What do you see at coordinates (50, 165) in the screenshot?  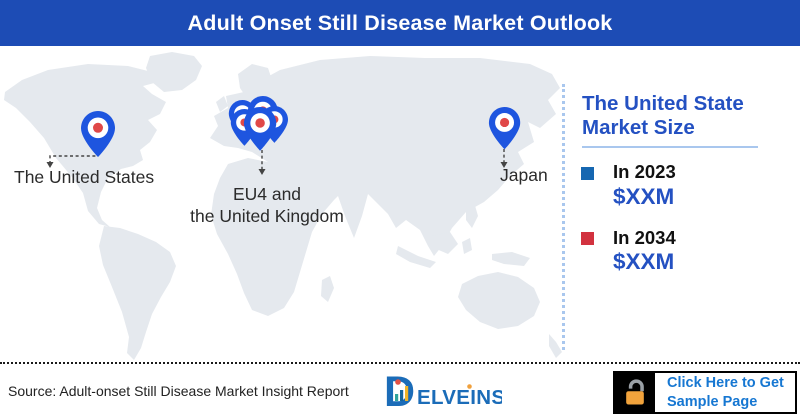 I see `us-leader-arrowhead` at bounding box center [50, 165].